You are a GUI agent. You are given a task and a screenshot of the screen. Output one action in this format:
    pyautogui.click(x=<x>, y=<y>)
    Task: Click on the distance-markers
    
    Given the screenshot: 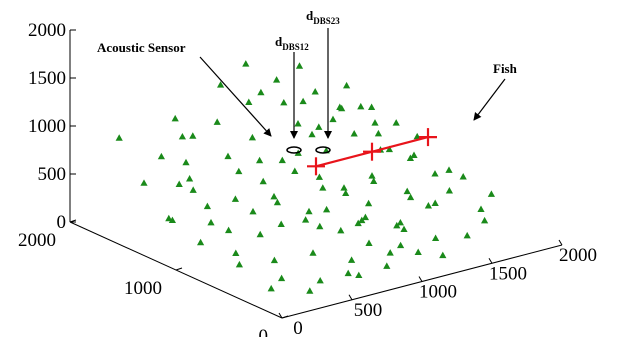 What is the action you would take?
    pyautogui.click(x=308, y=150)
    